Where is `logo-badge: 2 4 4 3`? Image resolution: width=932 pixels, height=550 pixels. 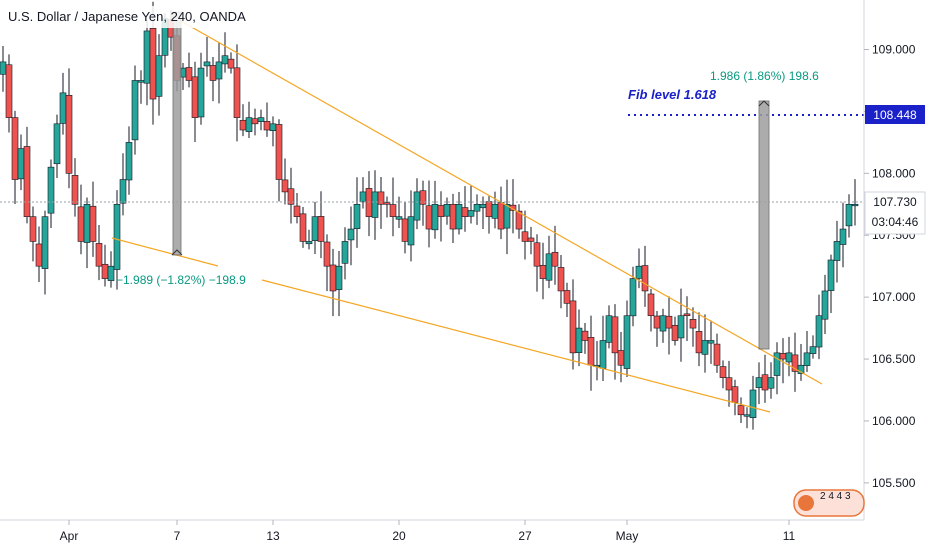
logo-badge: 2 4 4 3 is located at coordinates (829, 503).